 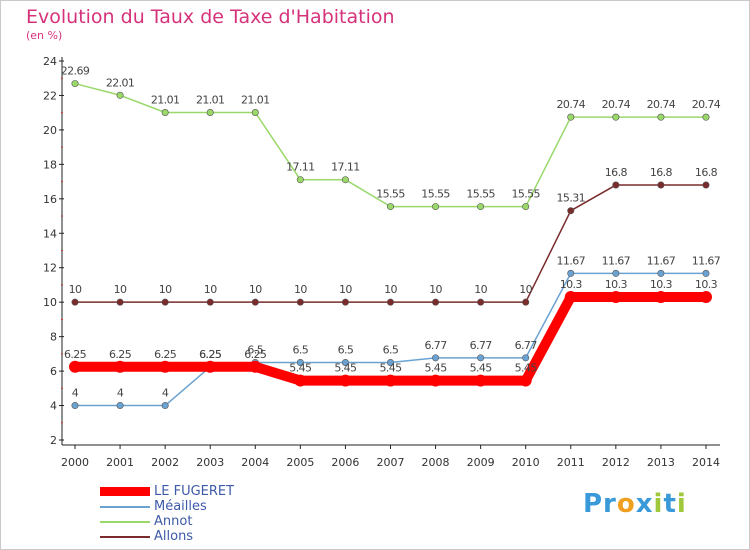 I want to click on data-label: 16.8, so click(x=616, y=172).